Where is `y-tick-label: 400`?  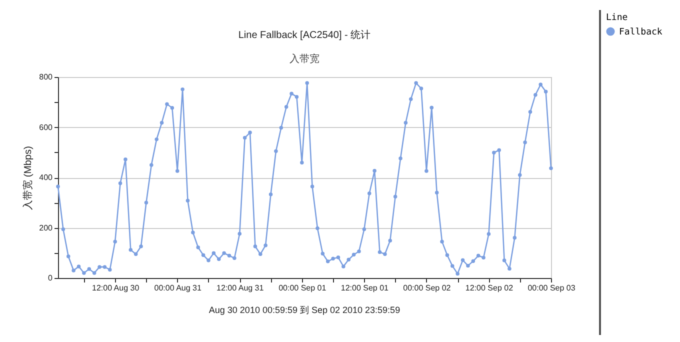
y-tick-label: 400 is located at coordinates (46, 177).